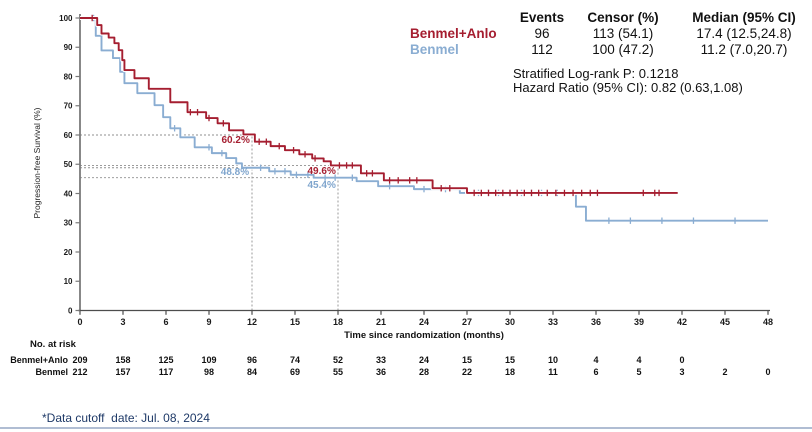  I want to click on risk-count: 18, so click(509, 372).